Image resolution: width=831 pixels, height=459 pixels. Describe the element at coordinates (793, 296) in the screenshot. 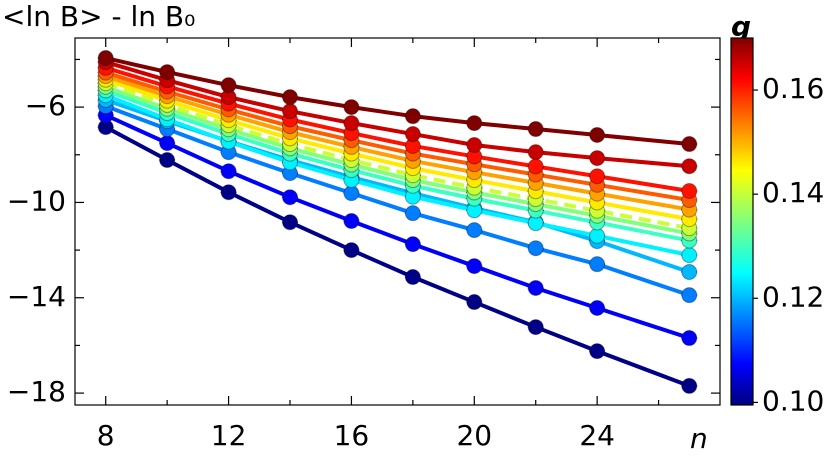

I see `colorbar-tick-label: 0.12` at that location.